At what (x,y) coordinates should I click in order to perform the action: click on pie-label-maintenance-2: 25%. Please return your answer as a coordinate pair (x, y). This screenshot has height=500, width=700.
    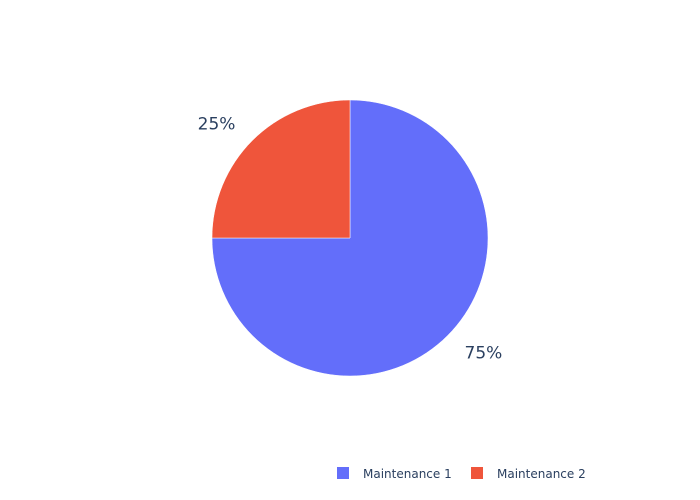
    Looking at the image, I should click on (217, 124).